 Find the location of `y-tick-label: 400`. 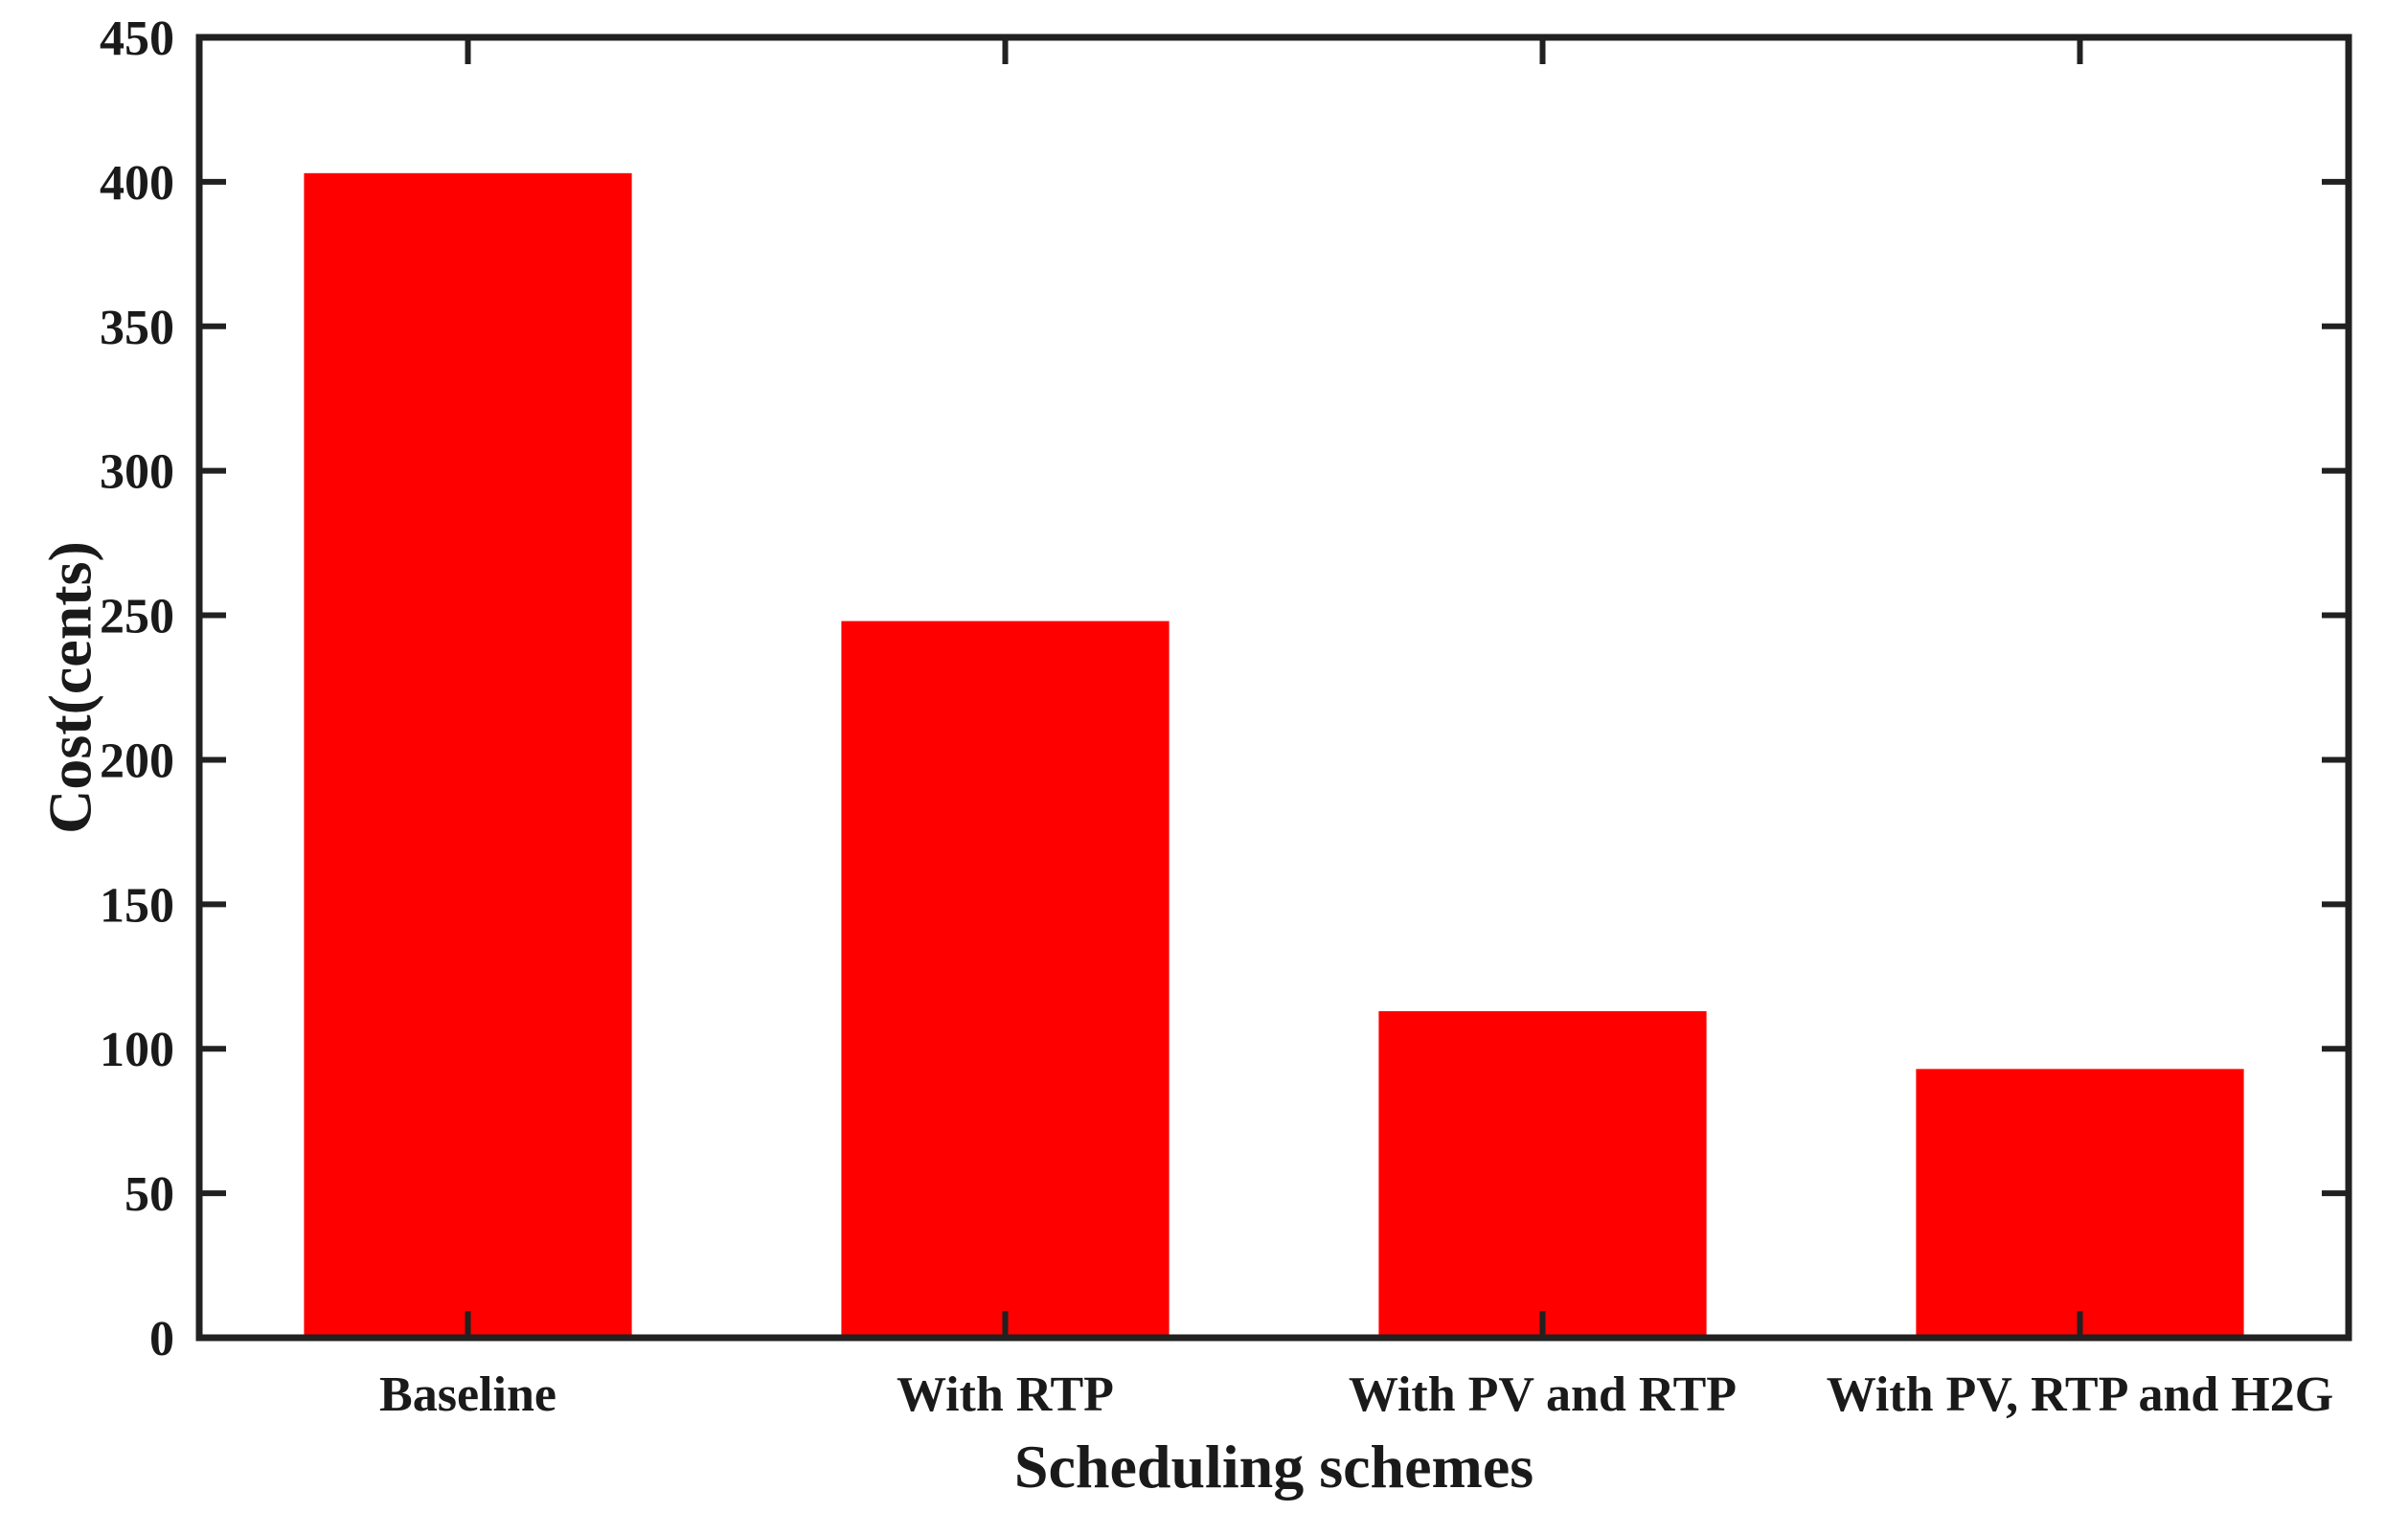

y-tick-label: 400 is located at coordinates (137, 183).